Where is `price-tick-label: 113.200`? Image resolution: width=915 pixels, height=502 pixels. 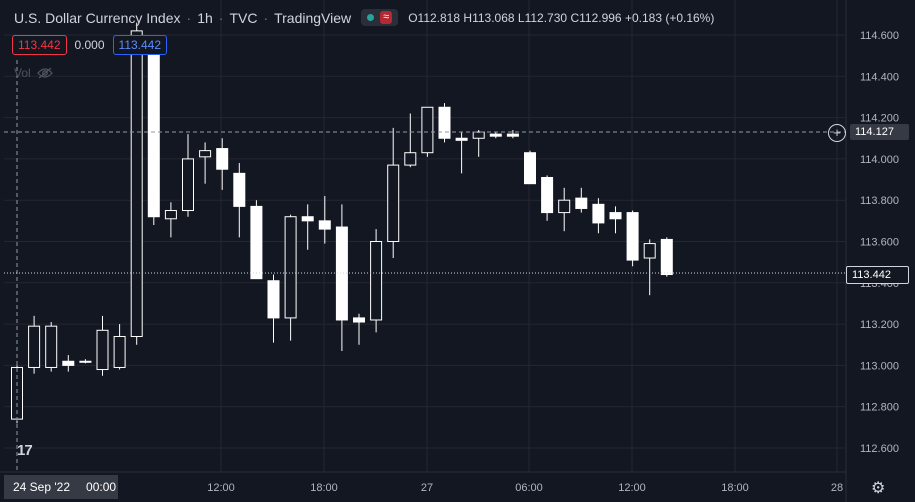
price-tick-label: 113.200 is located at coordinates (879, 325).